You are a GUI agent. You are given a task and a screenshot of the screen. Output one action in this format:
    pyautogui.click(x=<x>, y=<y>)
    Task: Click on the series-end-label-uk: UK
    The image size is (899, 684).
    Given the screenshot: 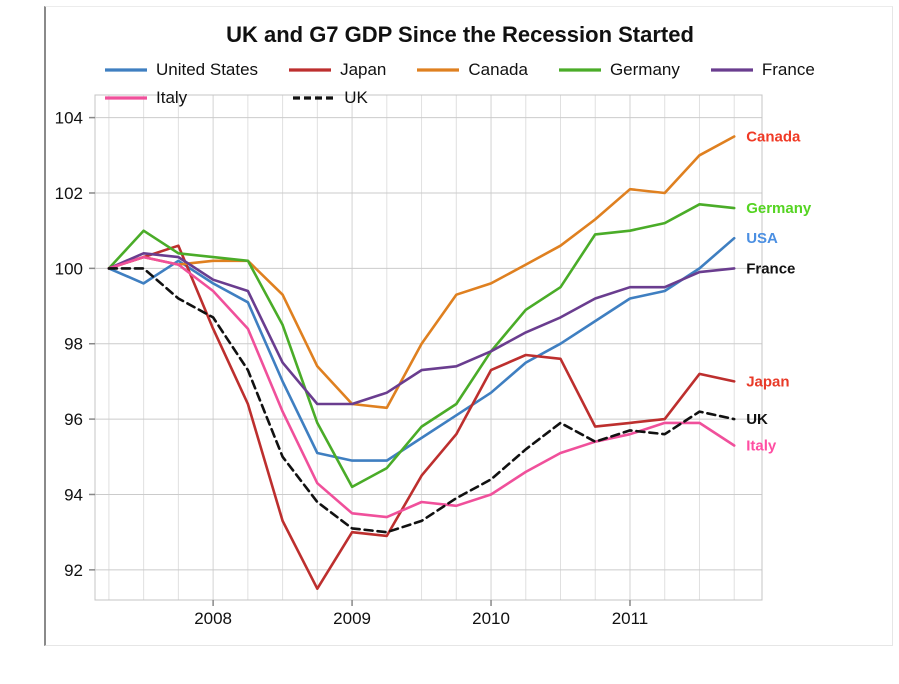 What is the action you would take?
    pyautogui.click(x=757, y=419)
    